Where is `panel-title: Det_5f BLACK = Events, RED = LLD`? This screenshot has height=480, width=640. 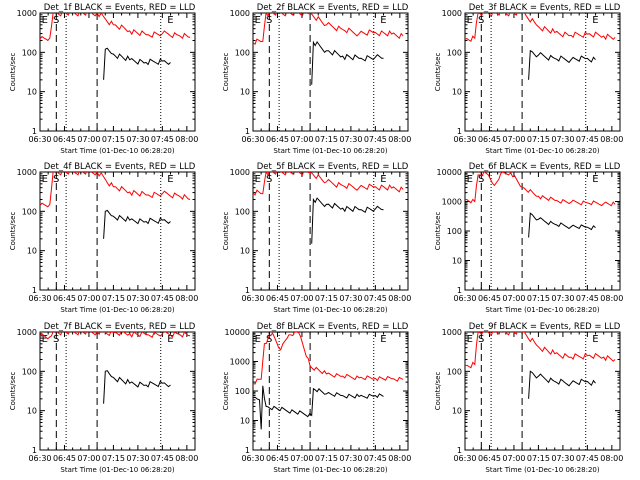
panel-title: Det_5f BLACK = Events, RED = LLD is located at coordinates (333, 167).